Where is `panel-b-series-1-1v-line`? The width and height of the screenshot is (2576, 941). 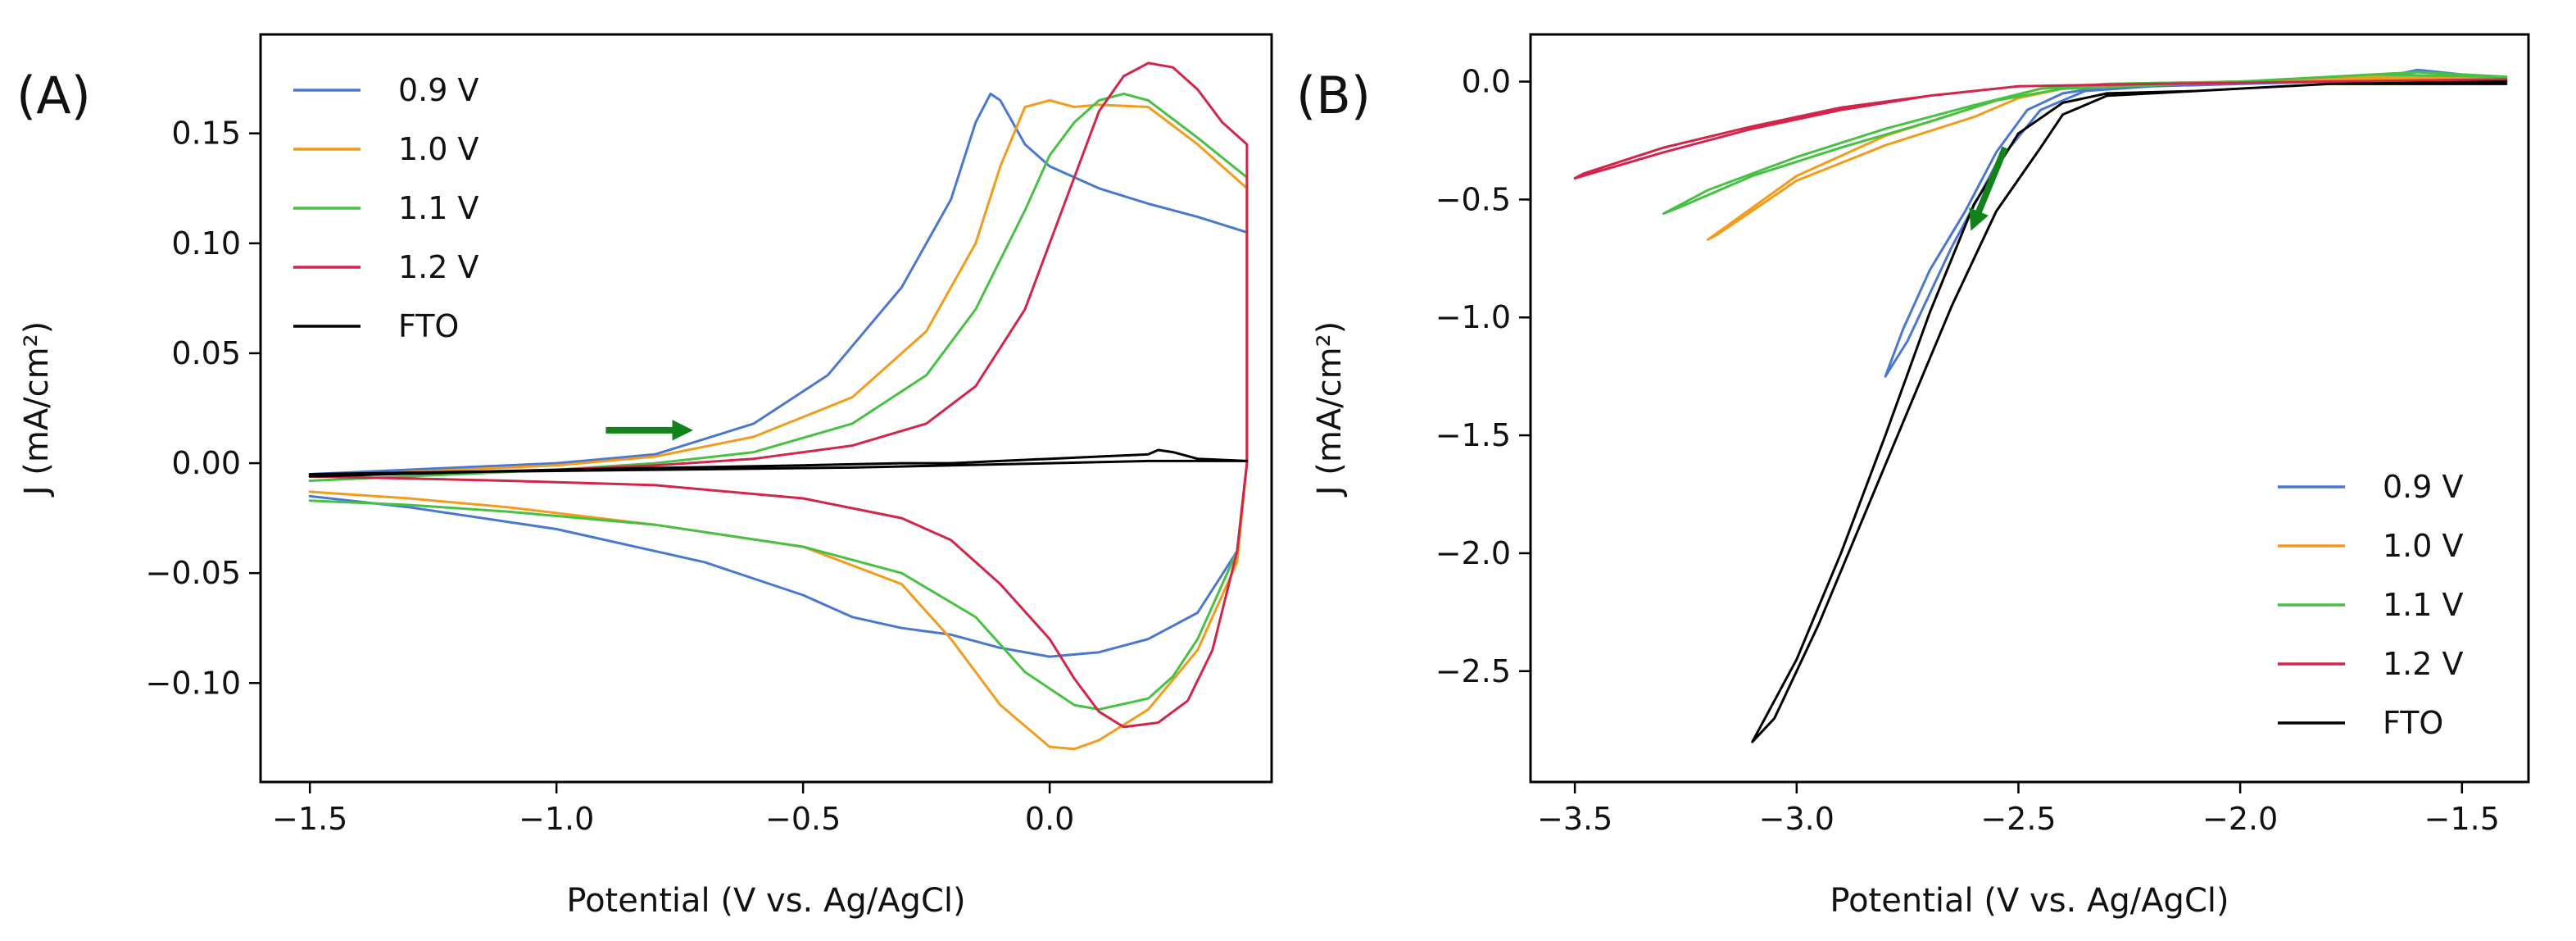 panel-b-series-1-1v-line is located at coordinates (2085, 143).